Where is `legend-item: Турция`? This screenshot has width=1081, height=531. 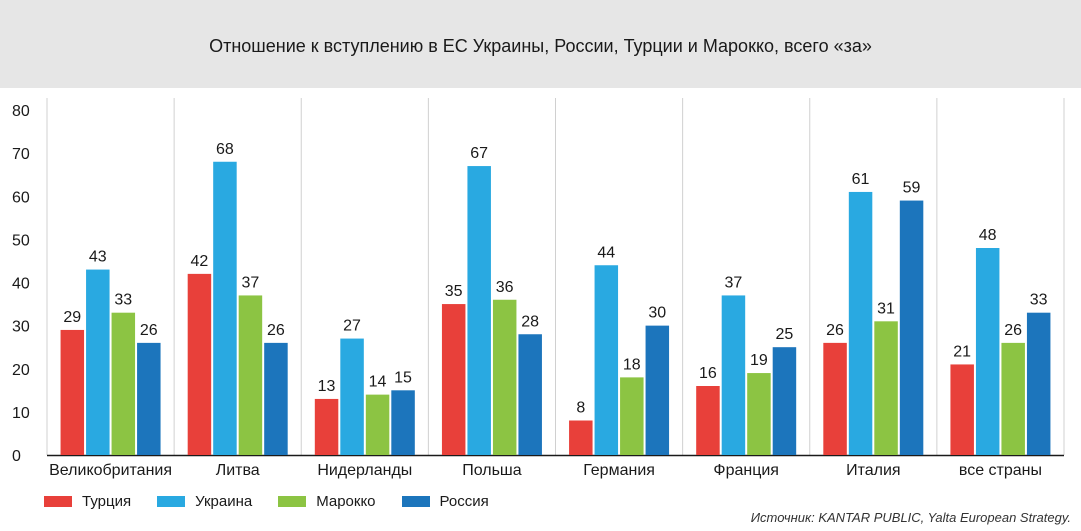
legend-item: Турция is located at coordinates (87, 501).